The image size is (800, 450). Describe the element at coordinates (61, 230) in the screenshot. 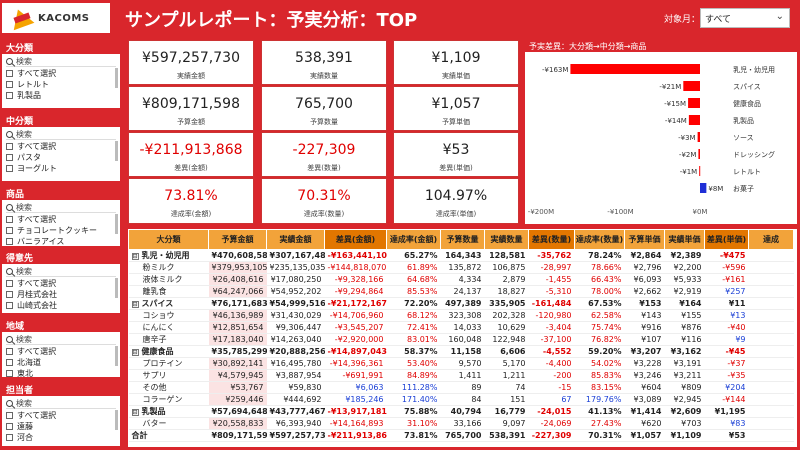

I see `slicer-option: チョコレートクッキー` at that location.